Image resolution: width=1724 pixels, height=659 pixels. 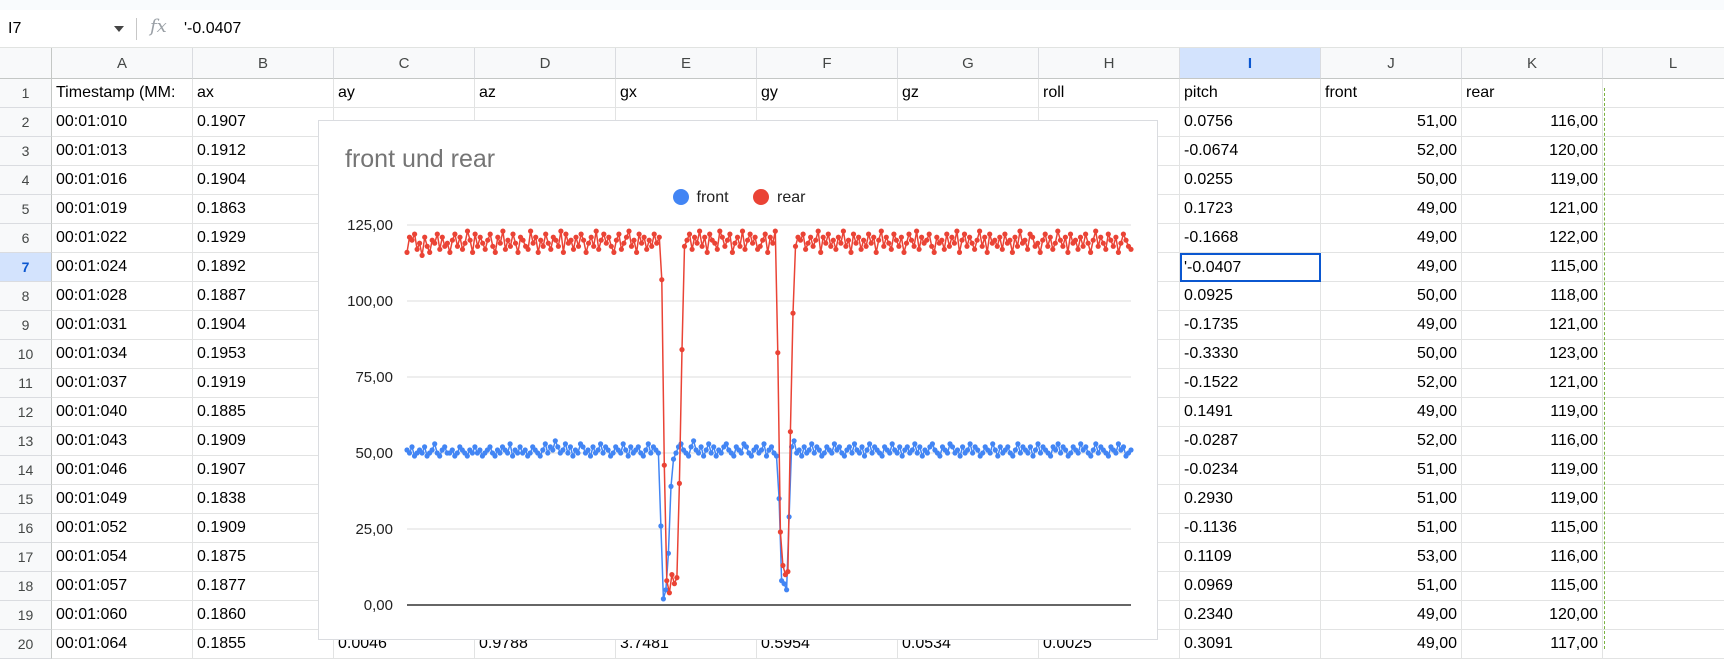 What do you see at coordinates (1391, 267) in the screenshot?
I see `cell-j7: 49,00` at bounding box center [1391, 267].